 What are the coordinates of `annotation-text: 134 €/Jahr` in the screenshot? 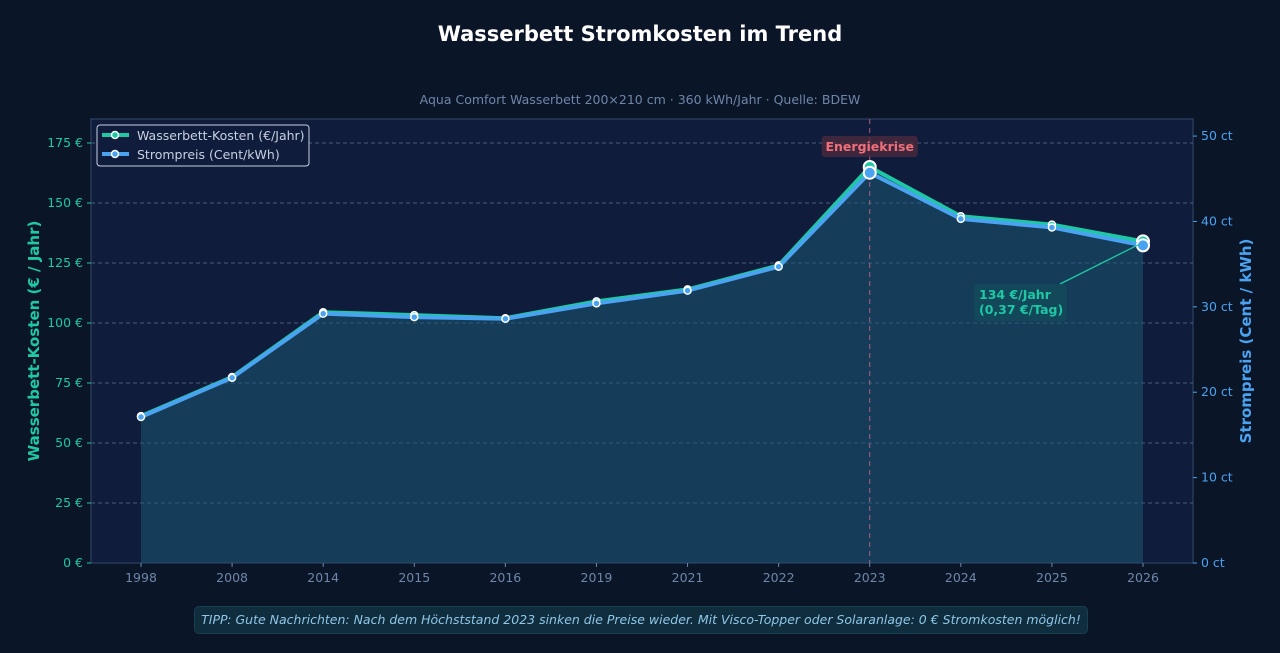 It's located at (1015, 294).